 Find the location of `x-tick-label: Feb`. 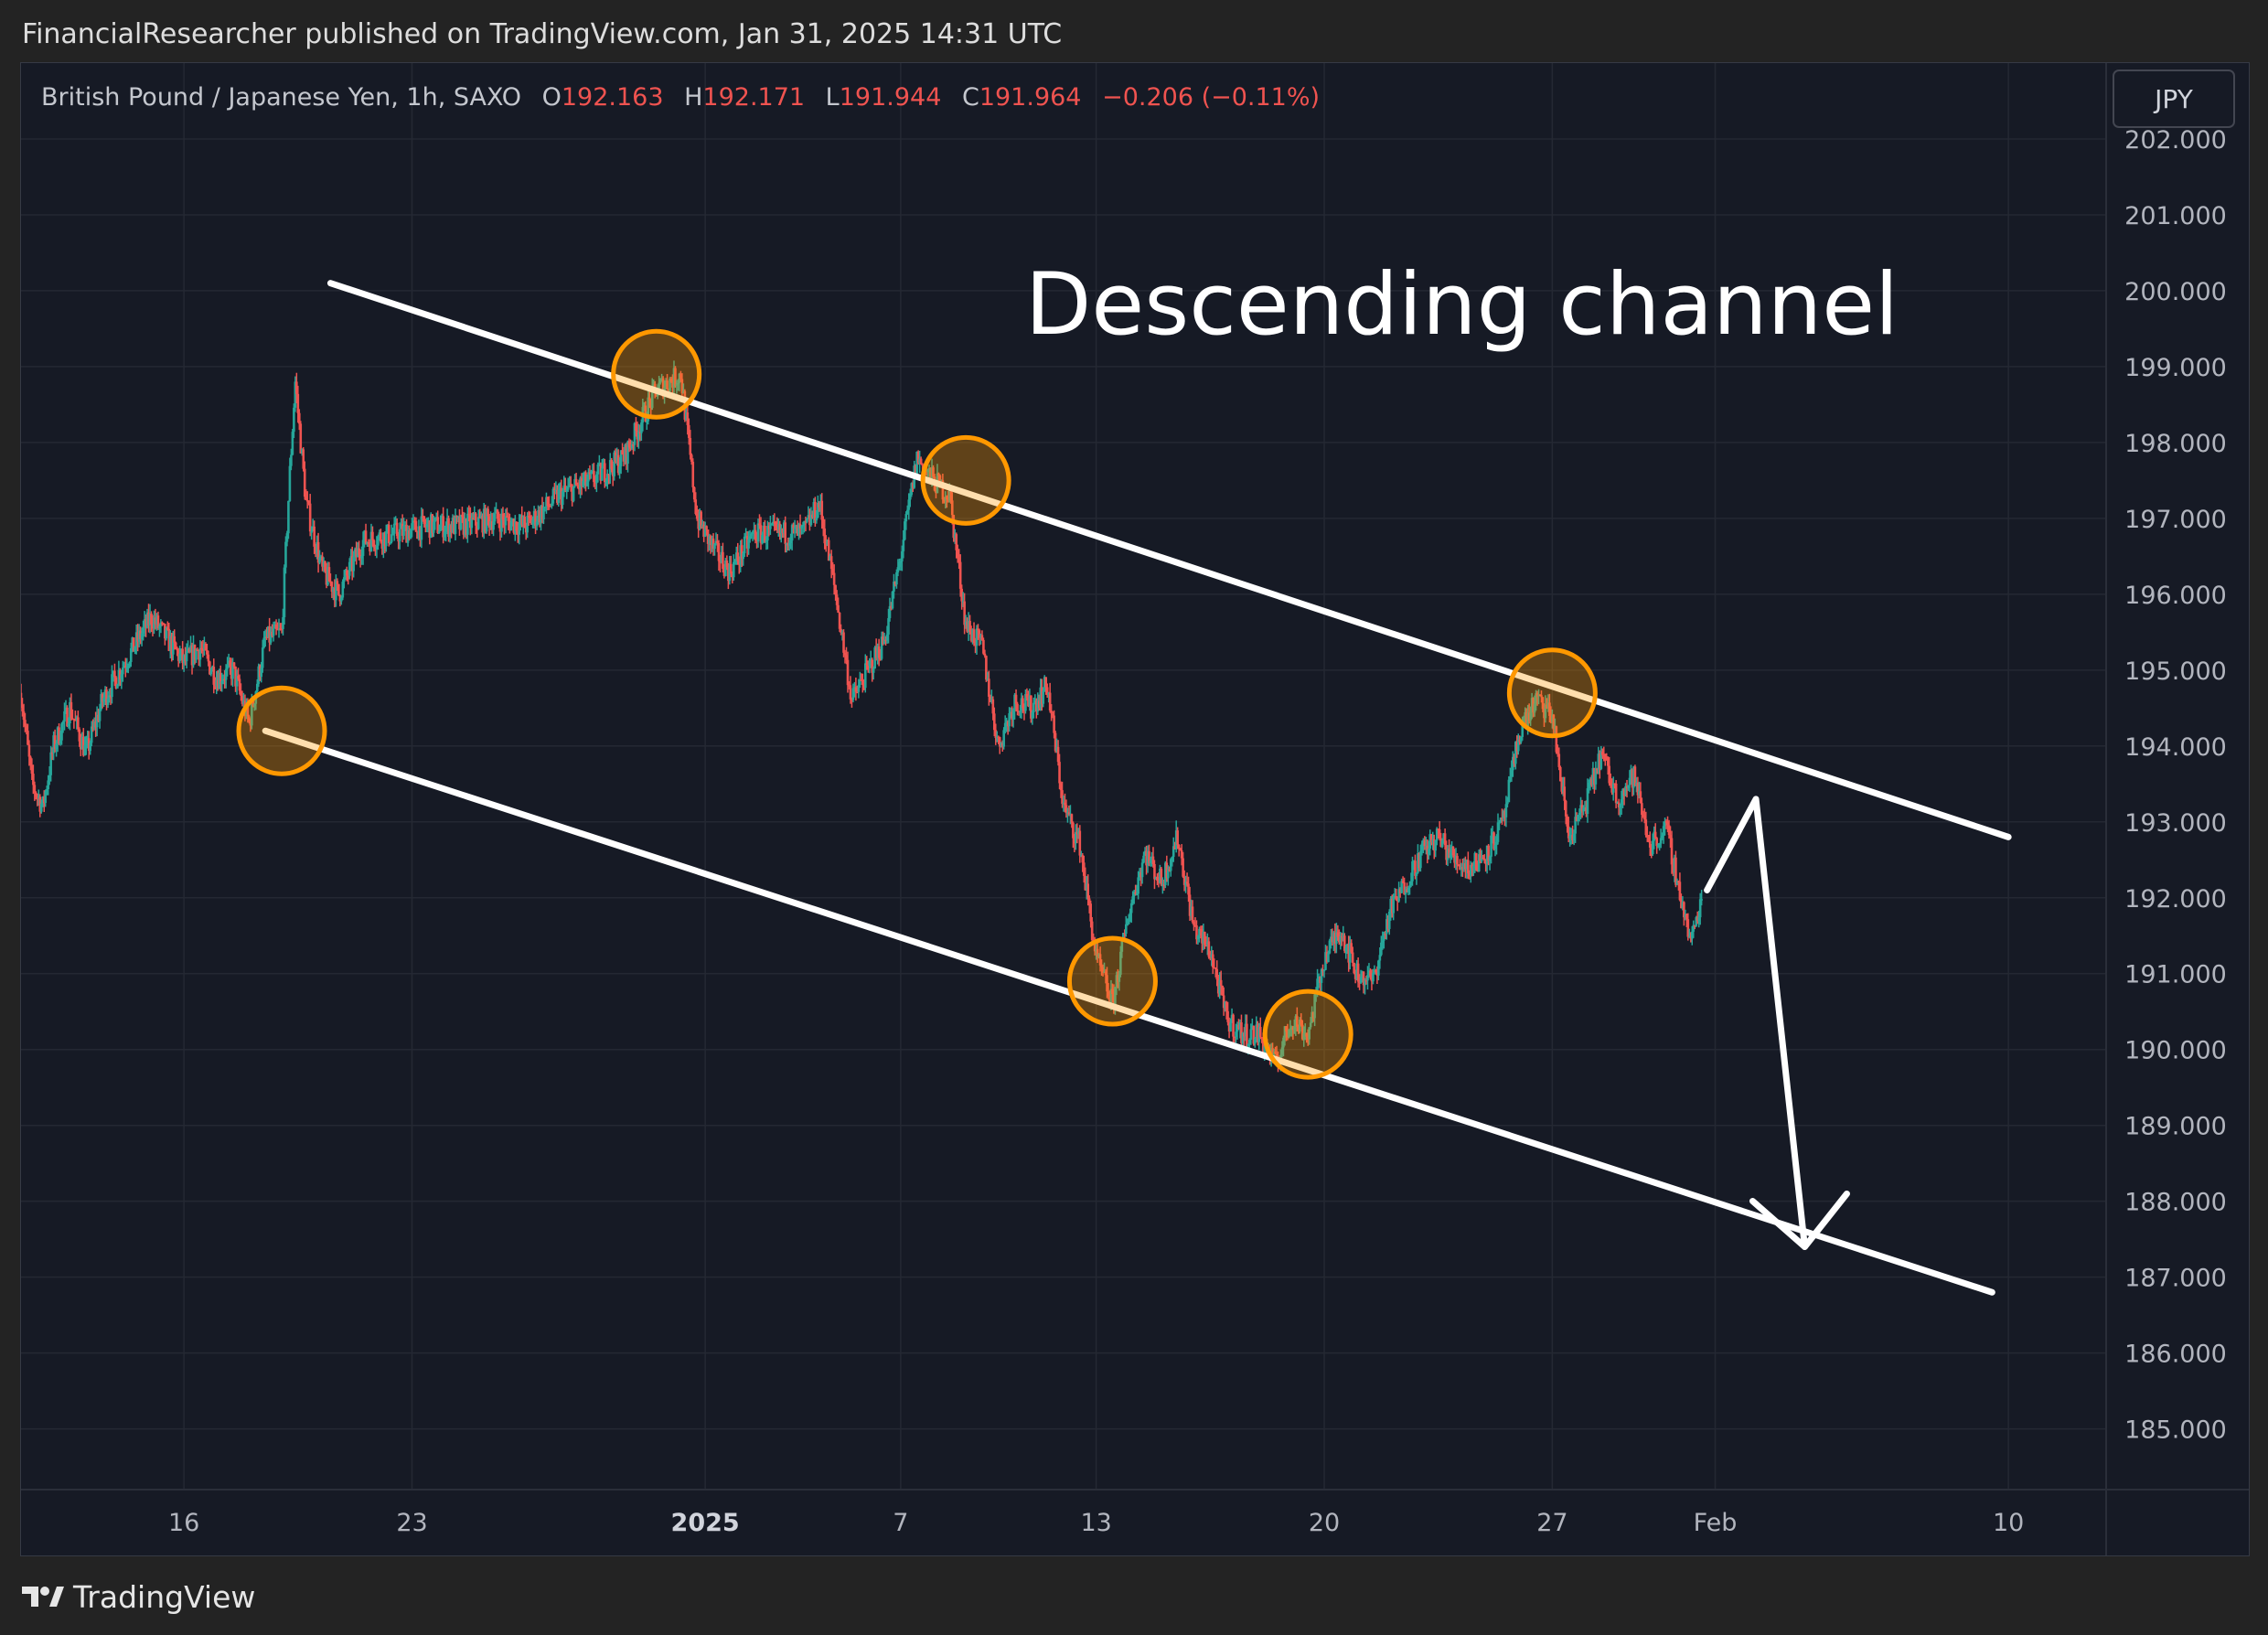

x-tick-label: Feb is located at coordinates (1716, 1523).